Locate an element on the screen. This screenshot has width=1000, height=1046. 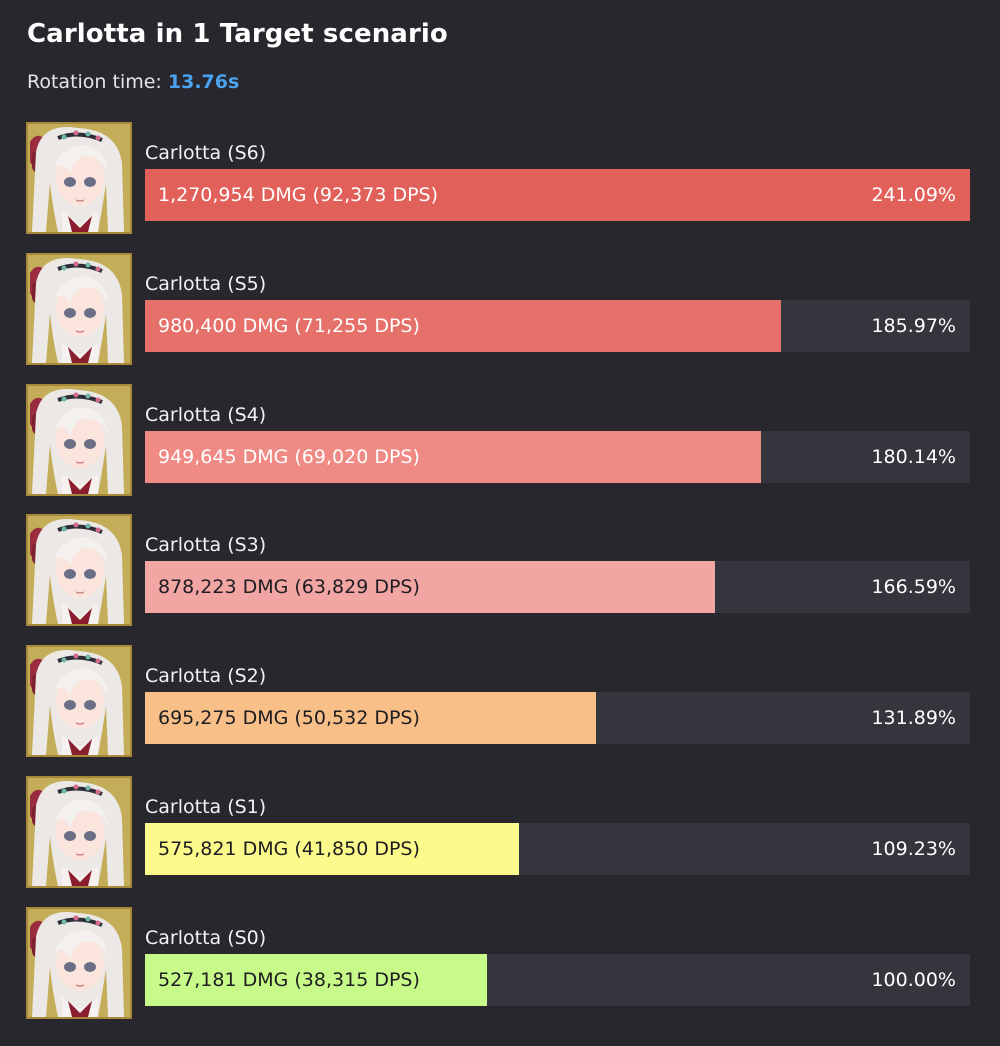
bar-percent-label: 109.23% is located at coordinates (913, 849).